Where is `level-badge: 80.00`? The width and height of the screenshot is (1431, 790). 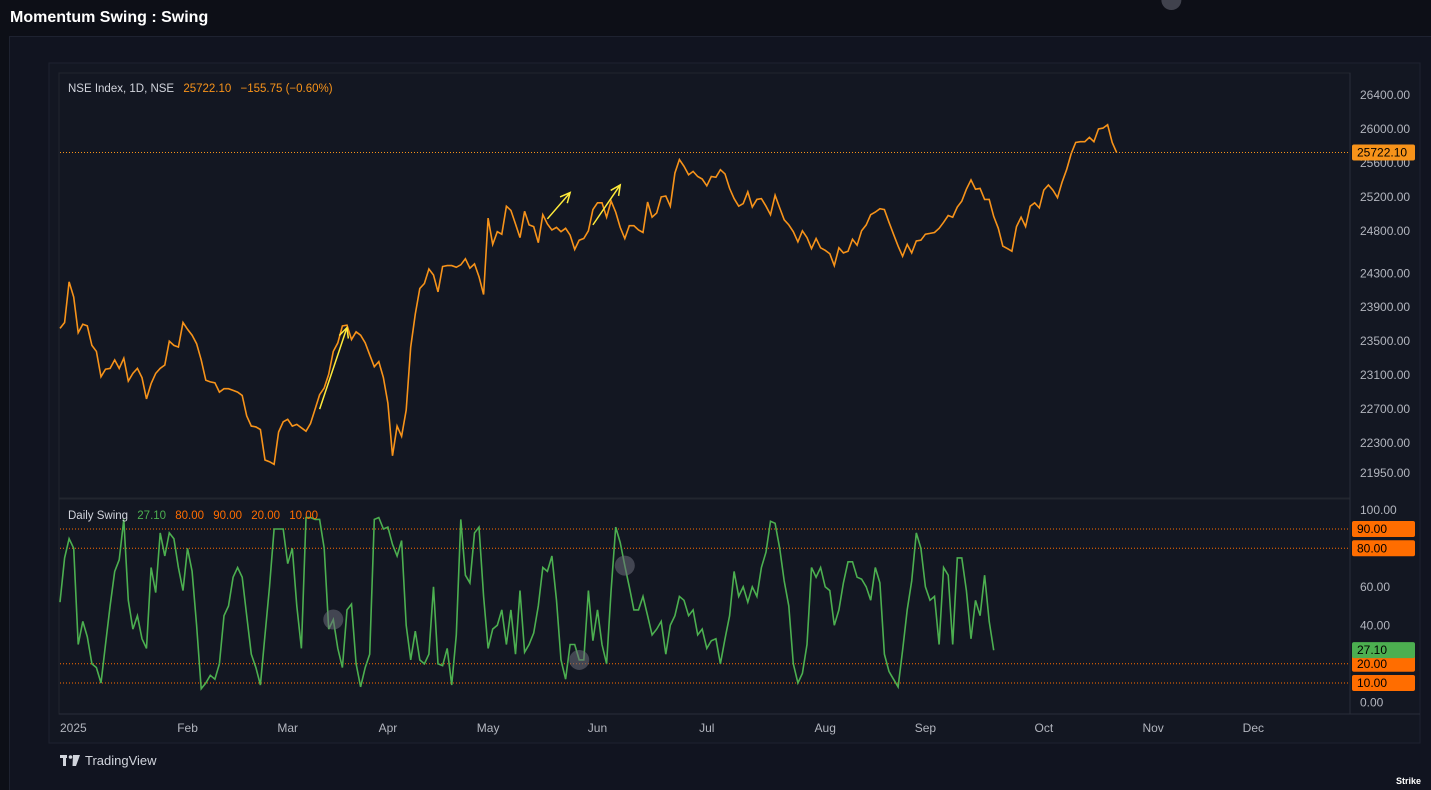
level-badge: 80.00 is located at coordinates (1383, 548).